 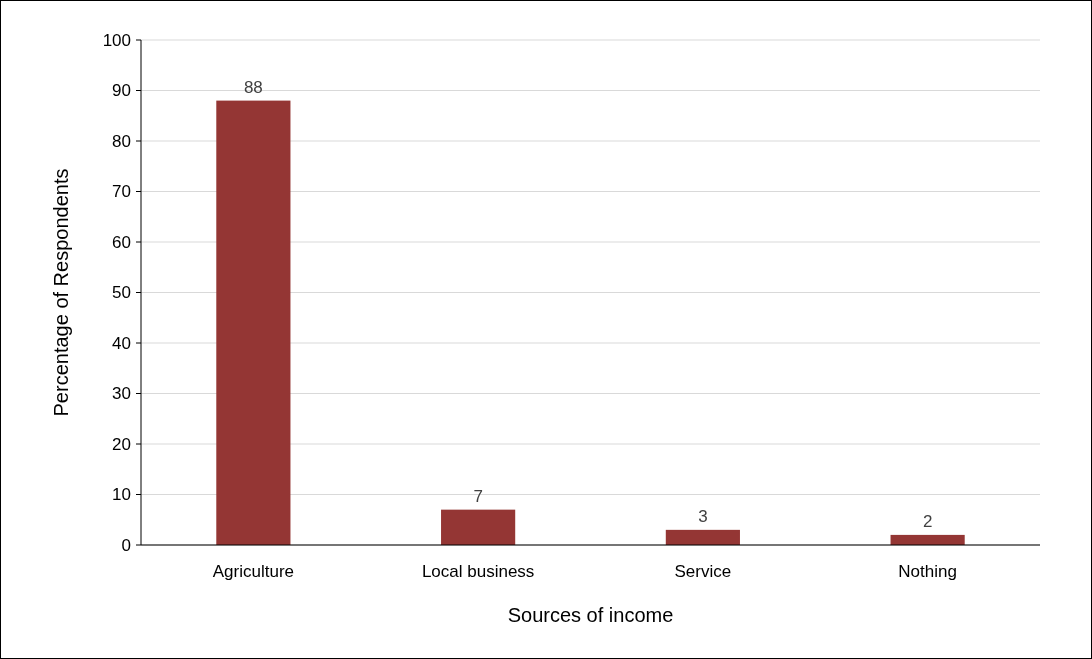 I want to click on x-axis-title: Sources of income, so click(x=590, y=615).